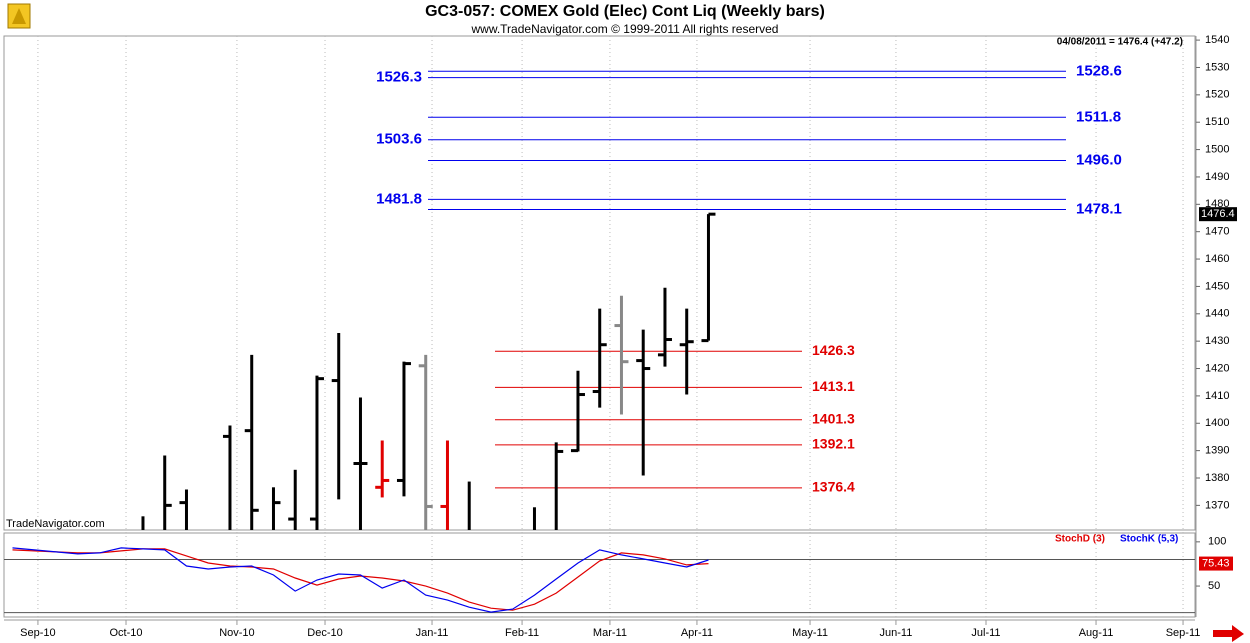 Image resolution: width=1250 pixels, height=643 pixels. I want to click on x-tick-label: Oct-10, so click(126, 633).